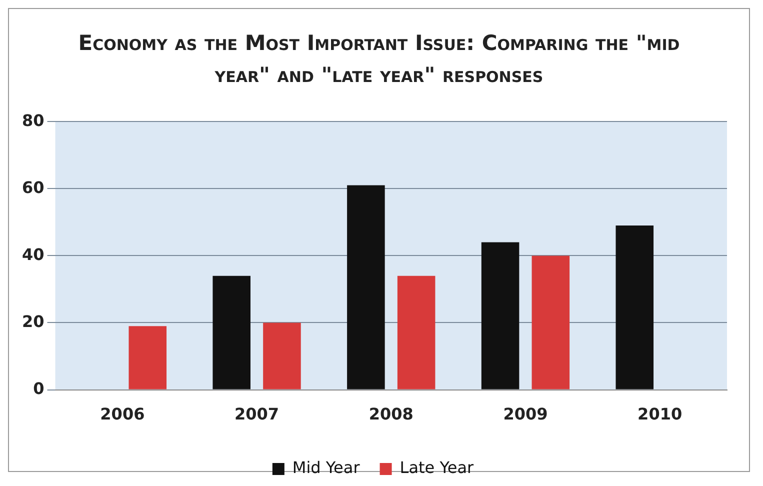 This screenshot has width=763, height=486. I want to click on x-tick-label: 2008, so click(391, 414).